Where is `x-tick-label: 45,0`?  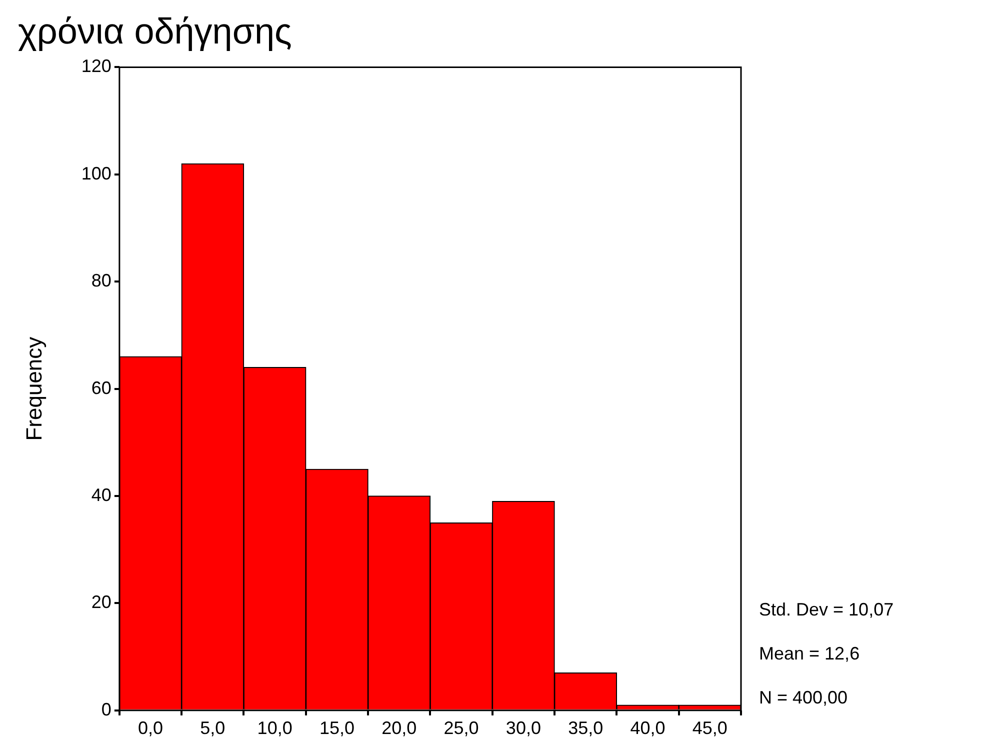
x-tick-label: 45,0 is located at coordinates (710, 728).